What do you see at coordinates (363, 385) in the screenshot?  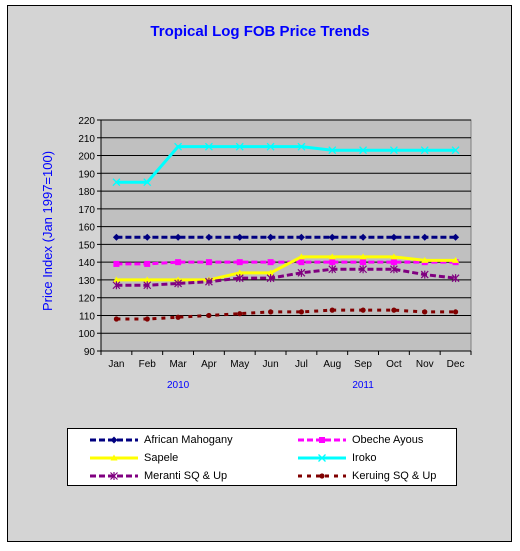 I see `year-label: 2011` at bounding box center [363, 385].